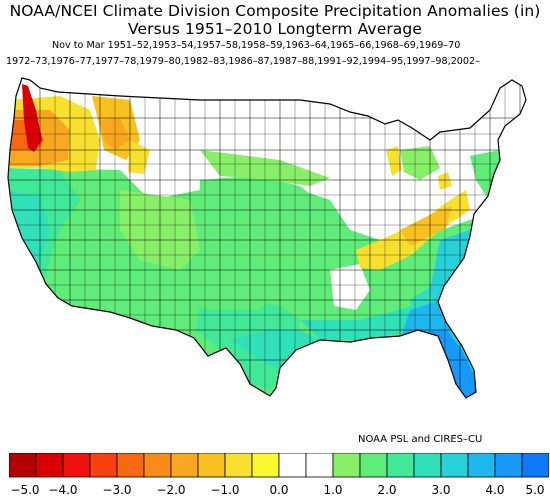 Image resolution: width=550 pixels, height=497 pixels. Describe the element at coordinates (170, 490) in the screenshot. I see `colorbar-tick-label: −2.0` at that location.